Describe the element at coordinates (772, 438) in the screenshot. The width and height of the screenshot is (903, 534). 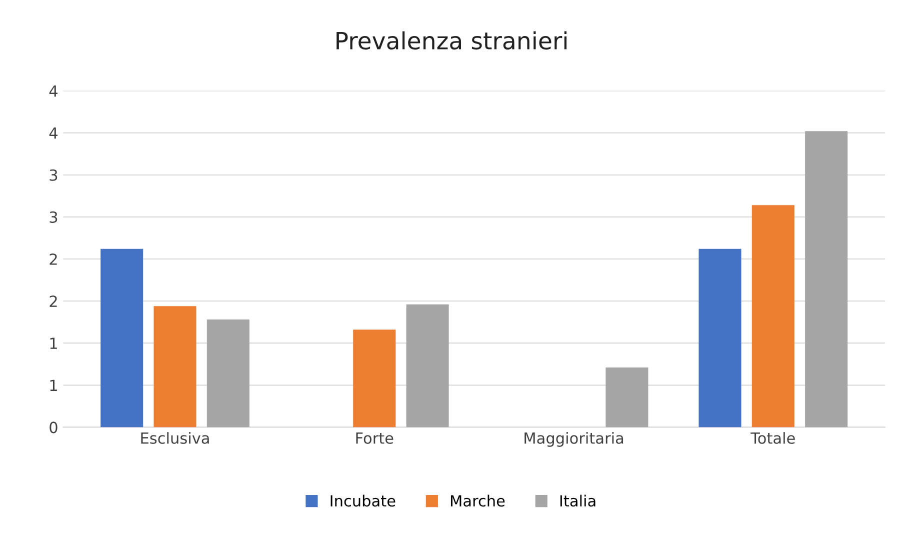
I see `x-tick-label: Totale` at that location.